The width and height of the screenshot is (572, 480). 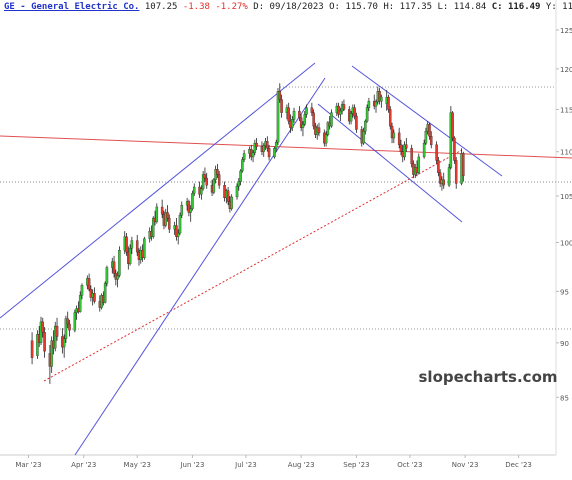 What do you see at coordinates (245, 465) in the screenshot?
I see `x-tick-label: Jul '23` at bounding box center [245, 465].